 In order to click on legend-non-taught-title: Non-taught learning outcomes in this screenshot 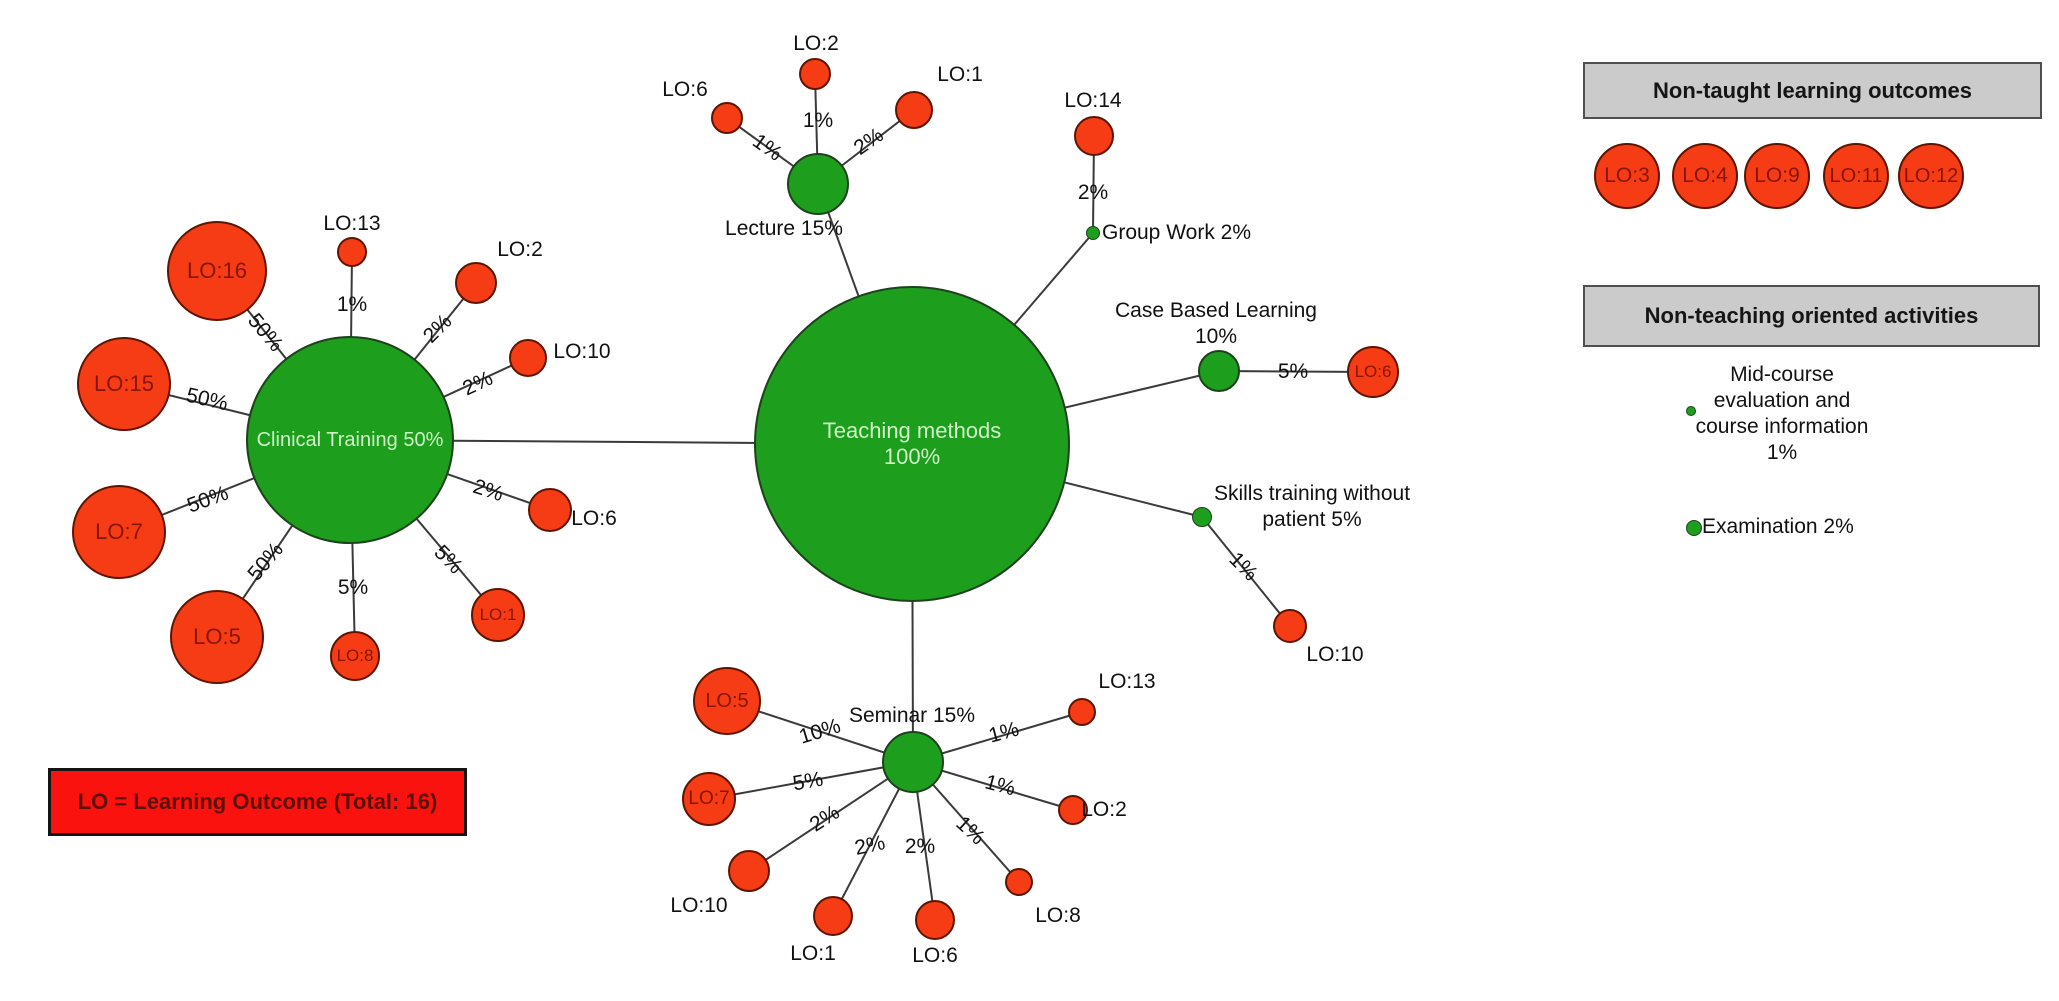, I will do `click(1812, 90)`.